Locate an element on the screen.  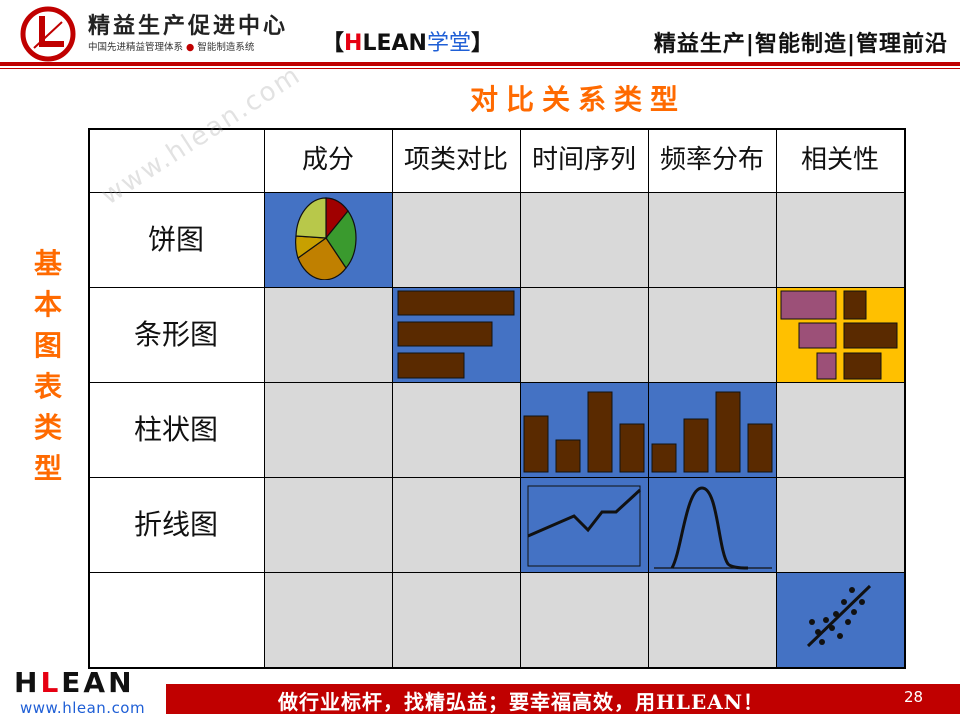
footer-logo-h: H is located at coordinates (27, 682).